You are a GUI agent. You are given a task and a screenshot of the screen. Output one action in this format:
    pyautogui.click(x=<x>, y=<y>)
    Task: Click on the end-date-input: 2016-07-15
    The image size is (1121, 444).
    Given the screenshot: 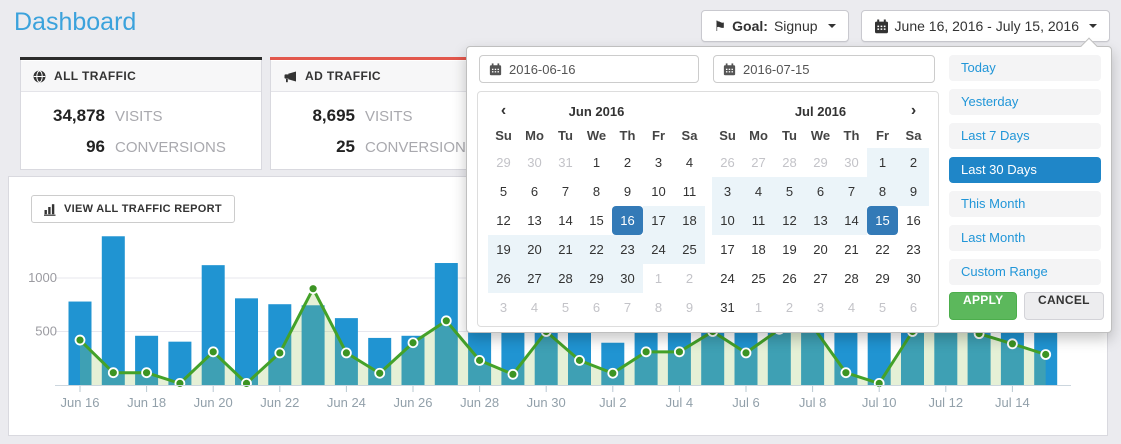 What is the action you would take?
    pyautogui.click(x=824, y=69)
    